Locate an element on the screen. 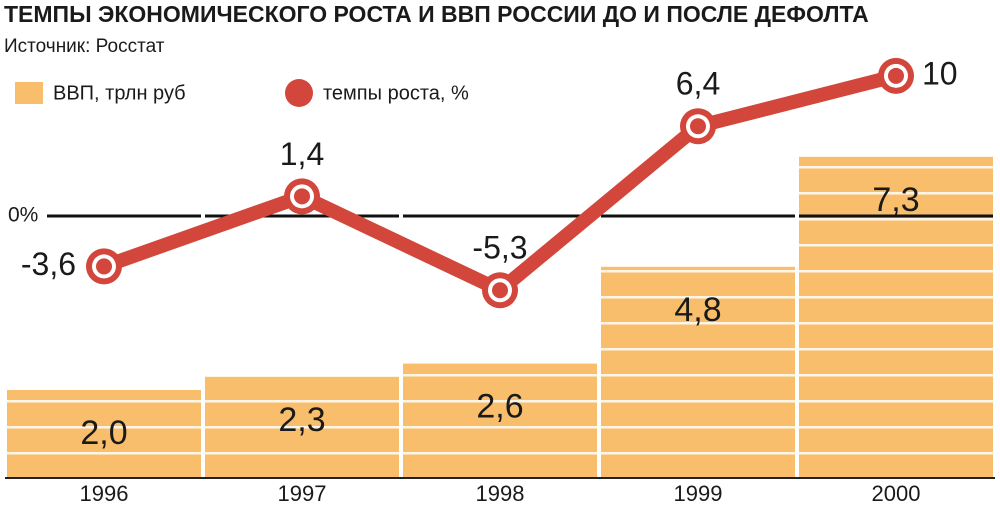  legend: ВВП, трлн руб темпы роста, % is located at coordinates (242, 93).